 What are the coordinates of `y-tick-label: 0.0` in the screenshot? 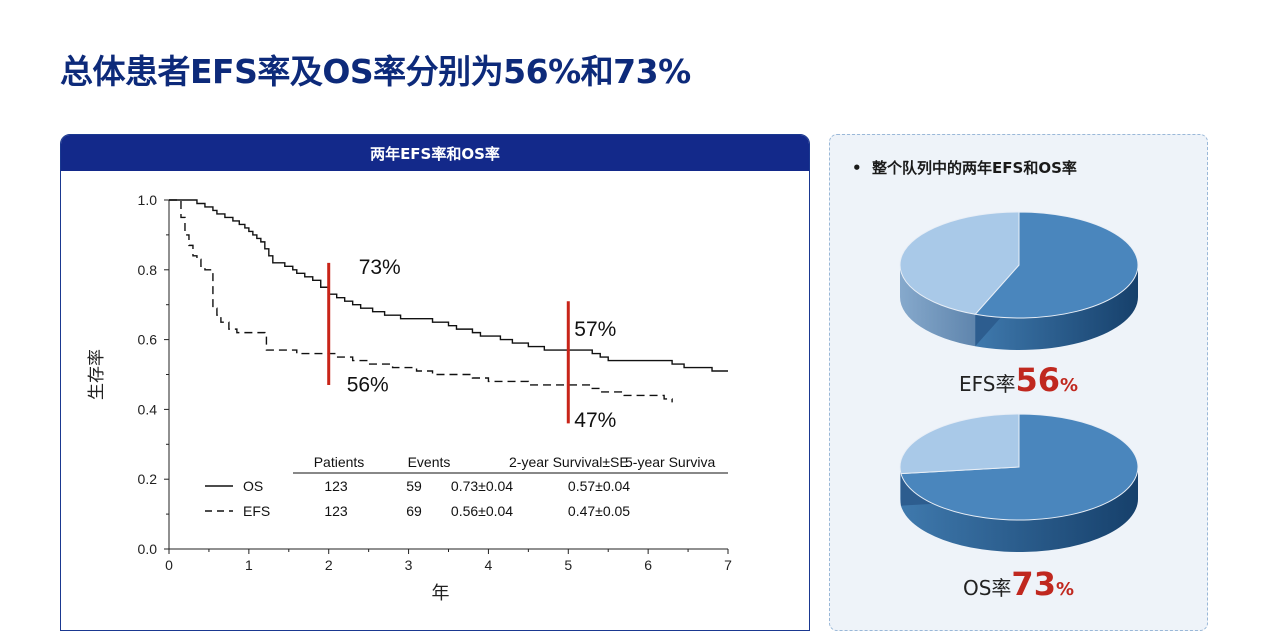 It's located at (148, 549).